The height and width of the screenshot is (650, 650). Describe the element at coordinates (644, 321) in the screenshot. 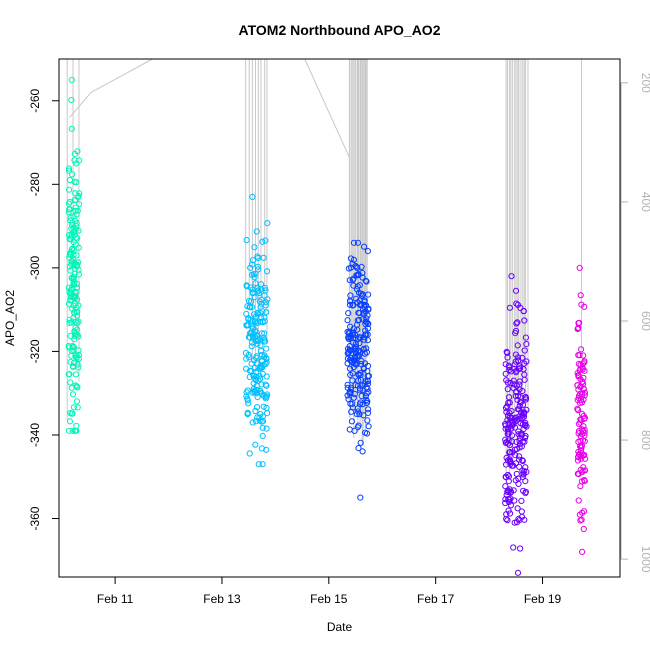

I see `y2-tick-label: 600` at that location.